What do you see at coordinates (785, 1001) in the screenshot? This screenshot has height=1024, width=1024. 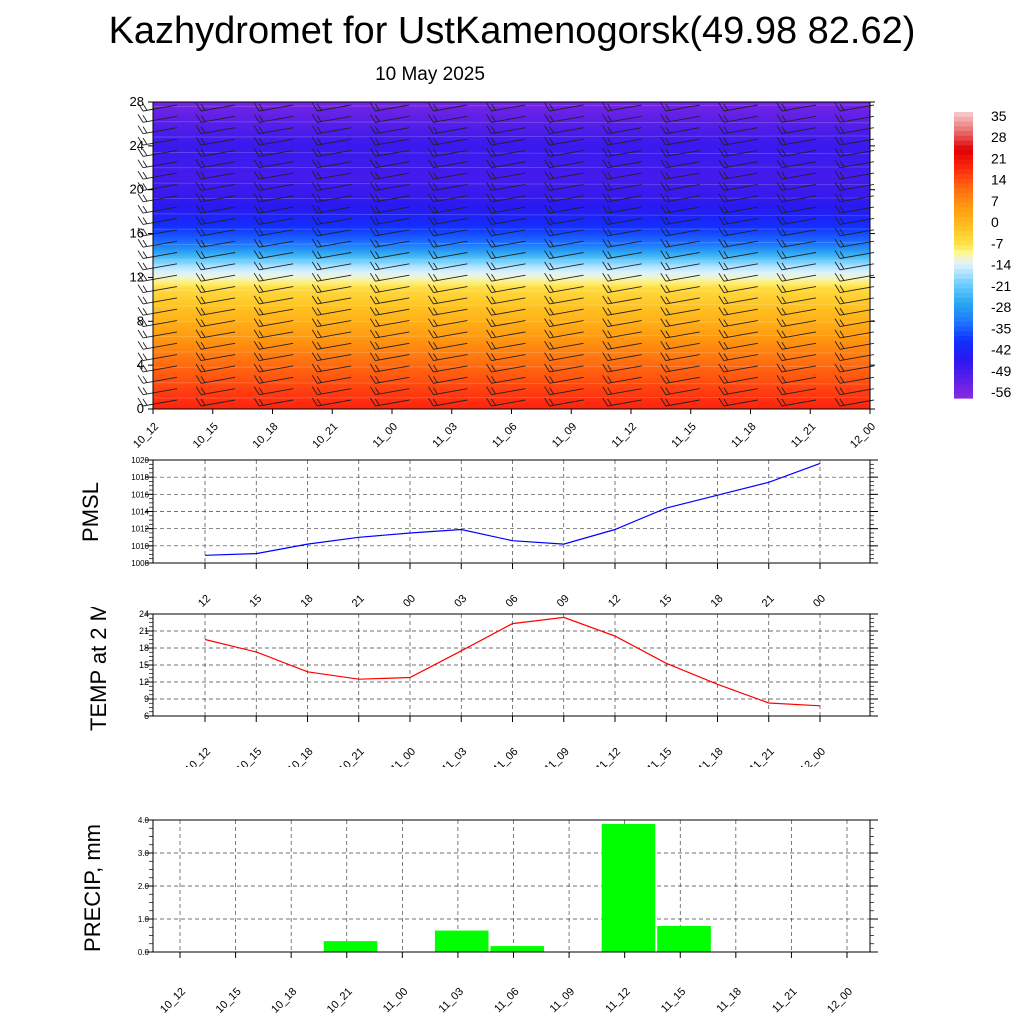 I see `x-tick-label: 11_21` at bounding box center [785, 1001].